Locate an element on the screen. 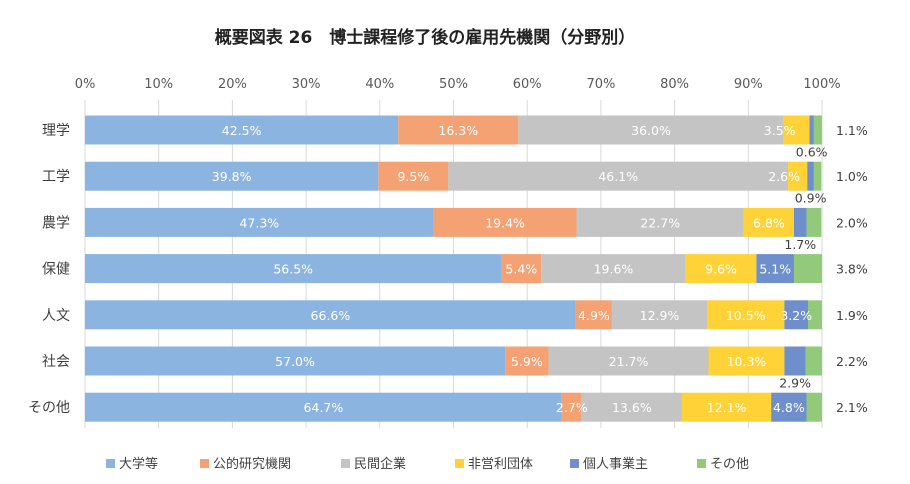  data-label: 2.6% is located at coordinates (784, 176).